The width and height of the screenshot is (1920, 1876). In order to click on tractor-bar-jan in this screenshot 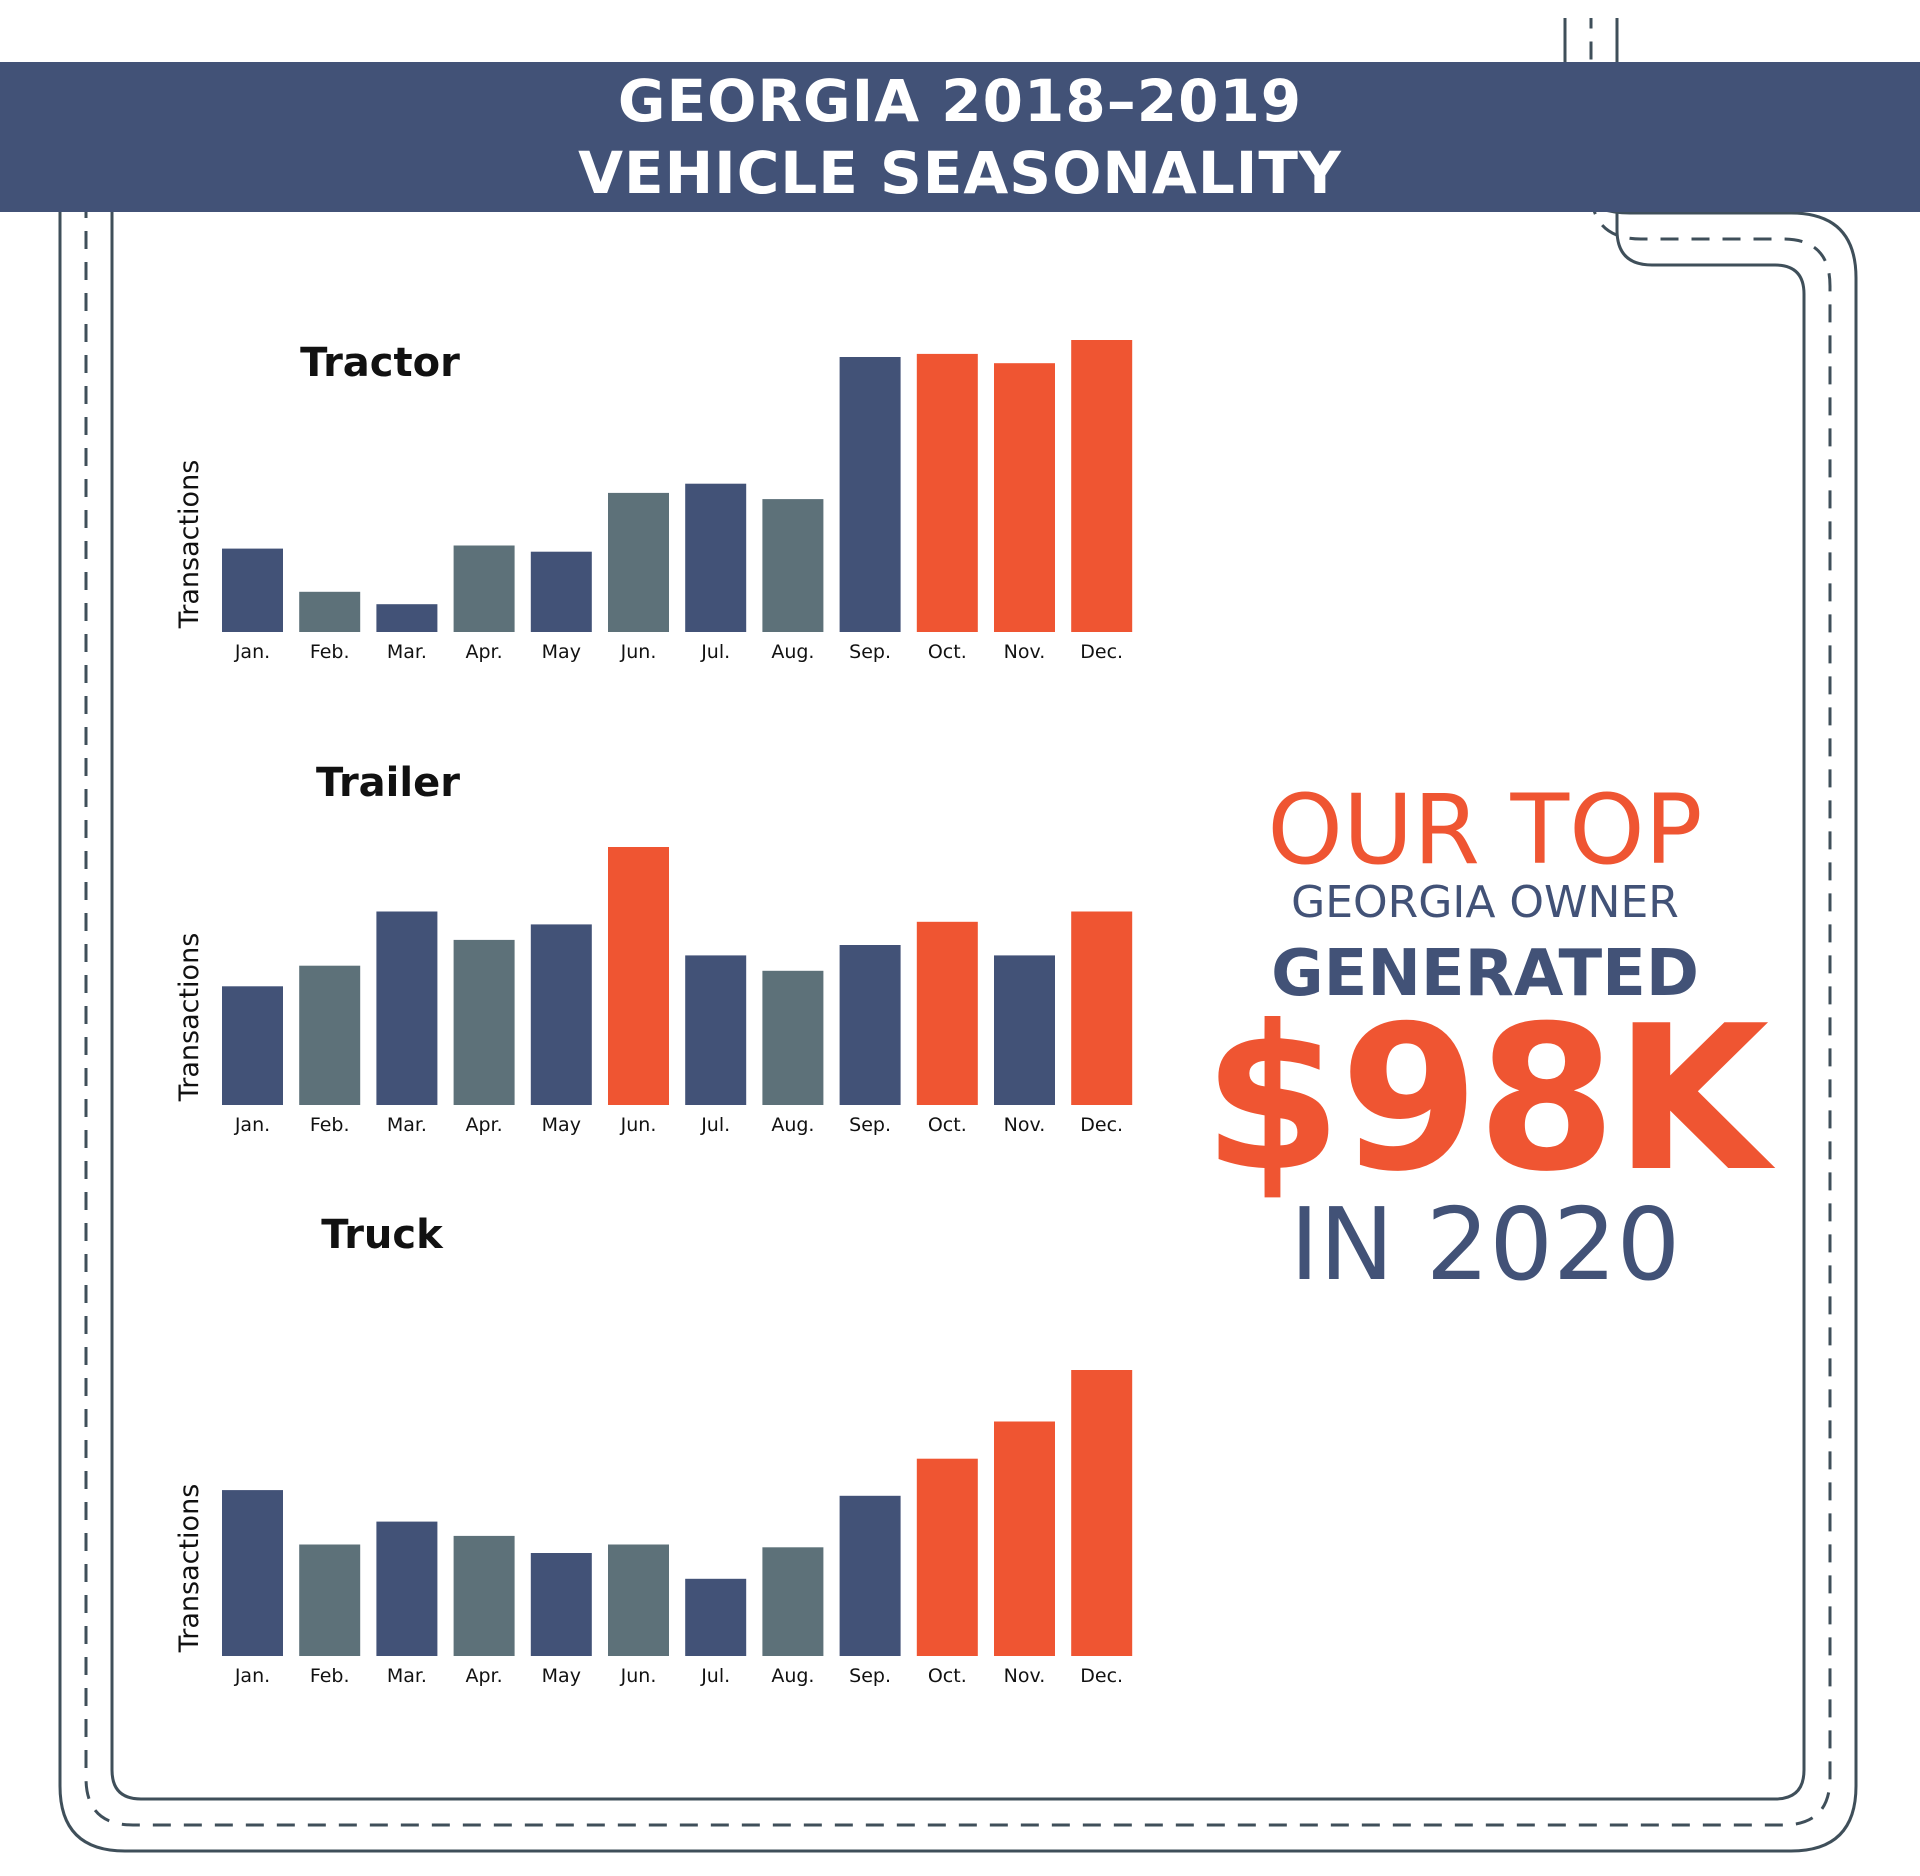, I will do `click(252, 590)`.